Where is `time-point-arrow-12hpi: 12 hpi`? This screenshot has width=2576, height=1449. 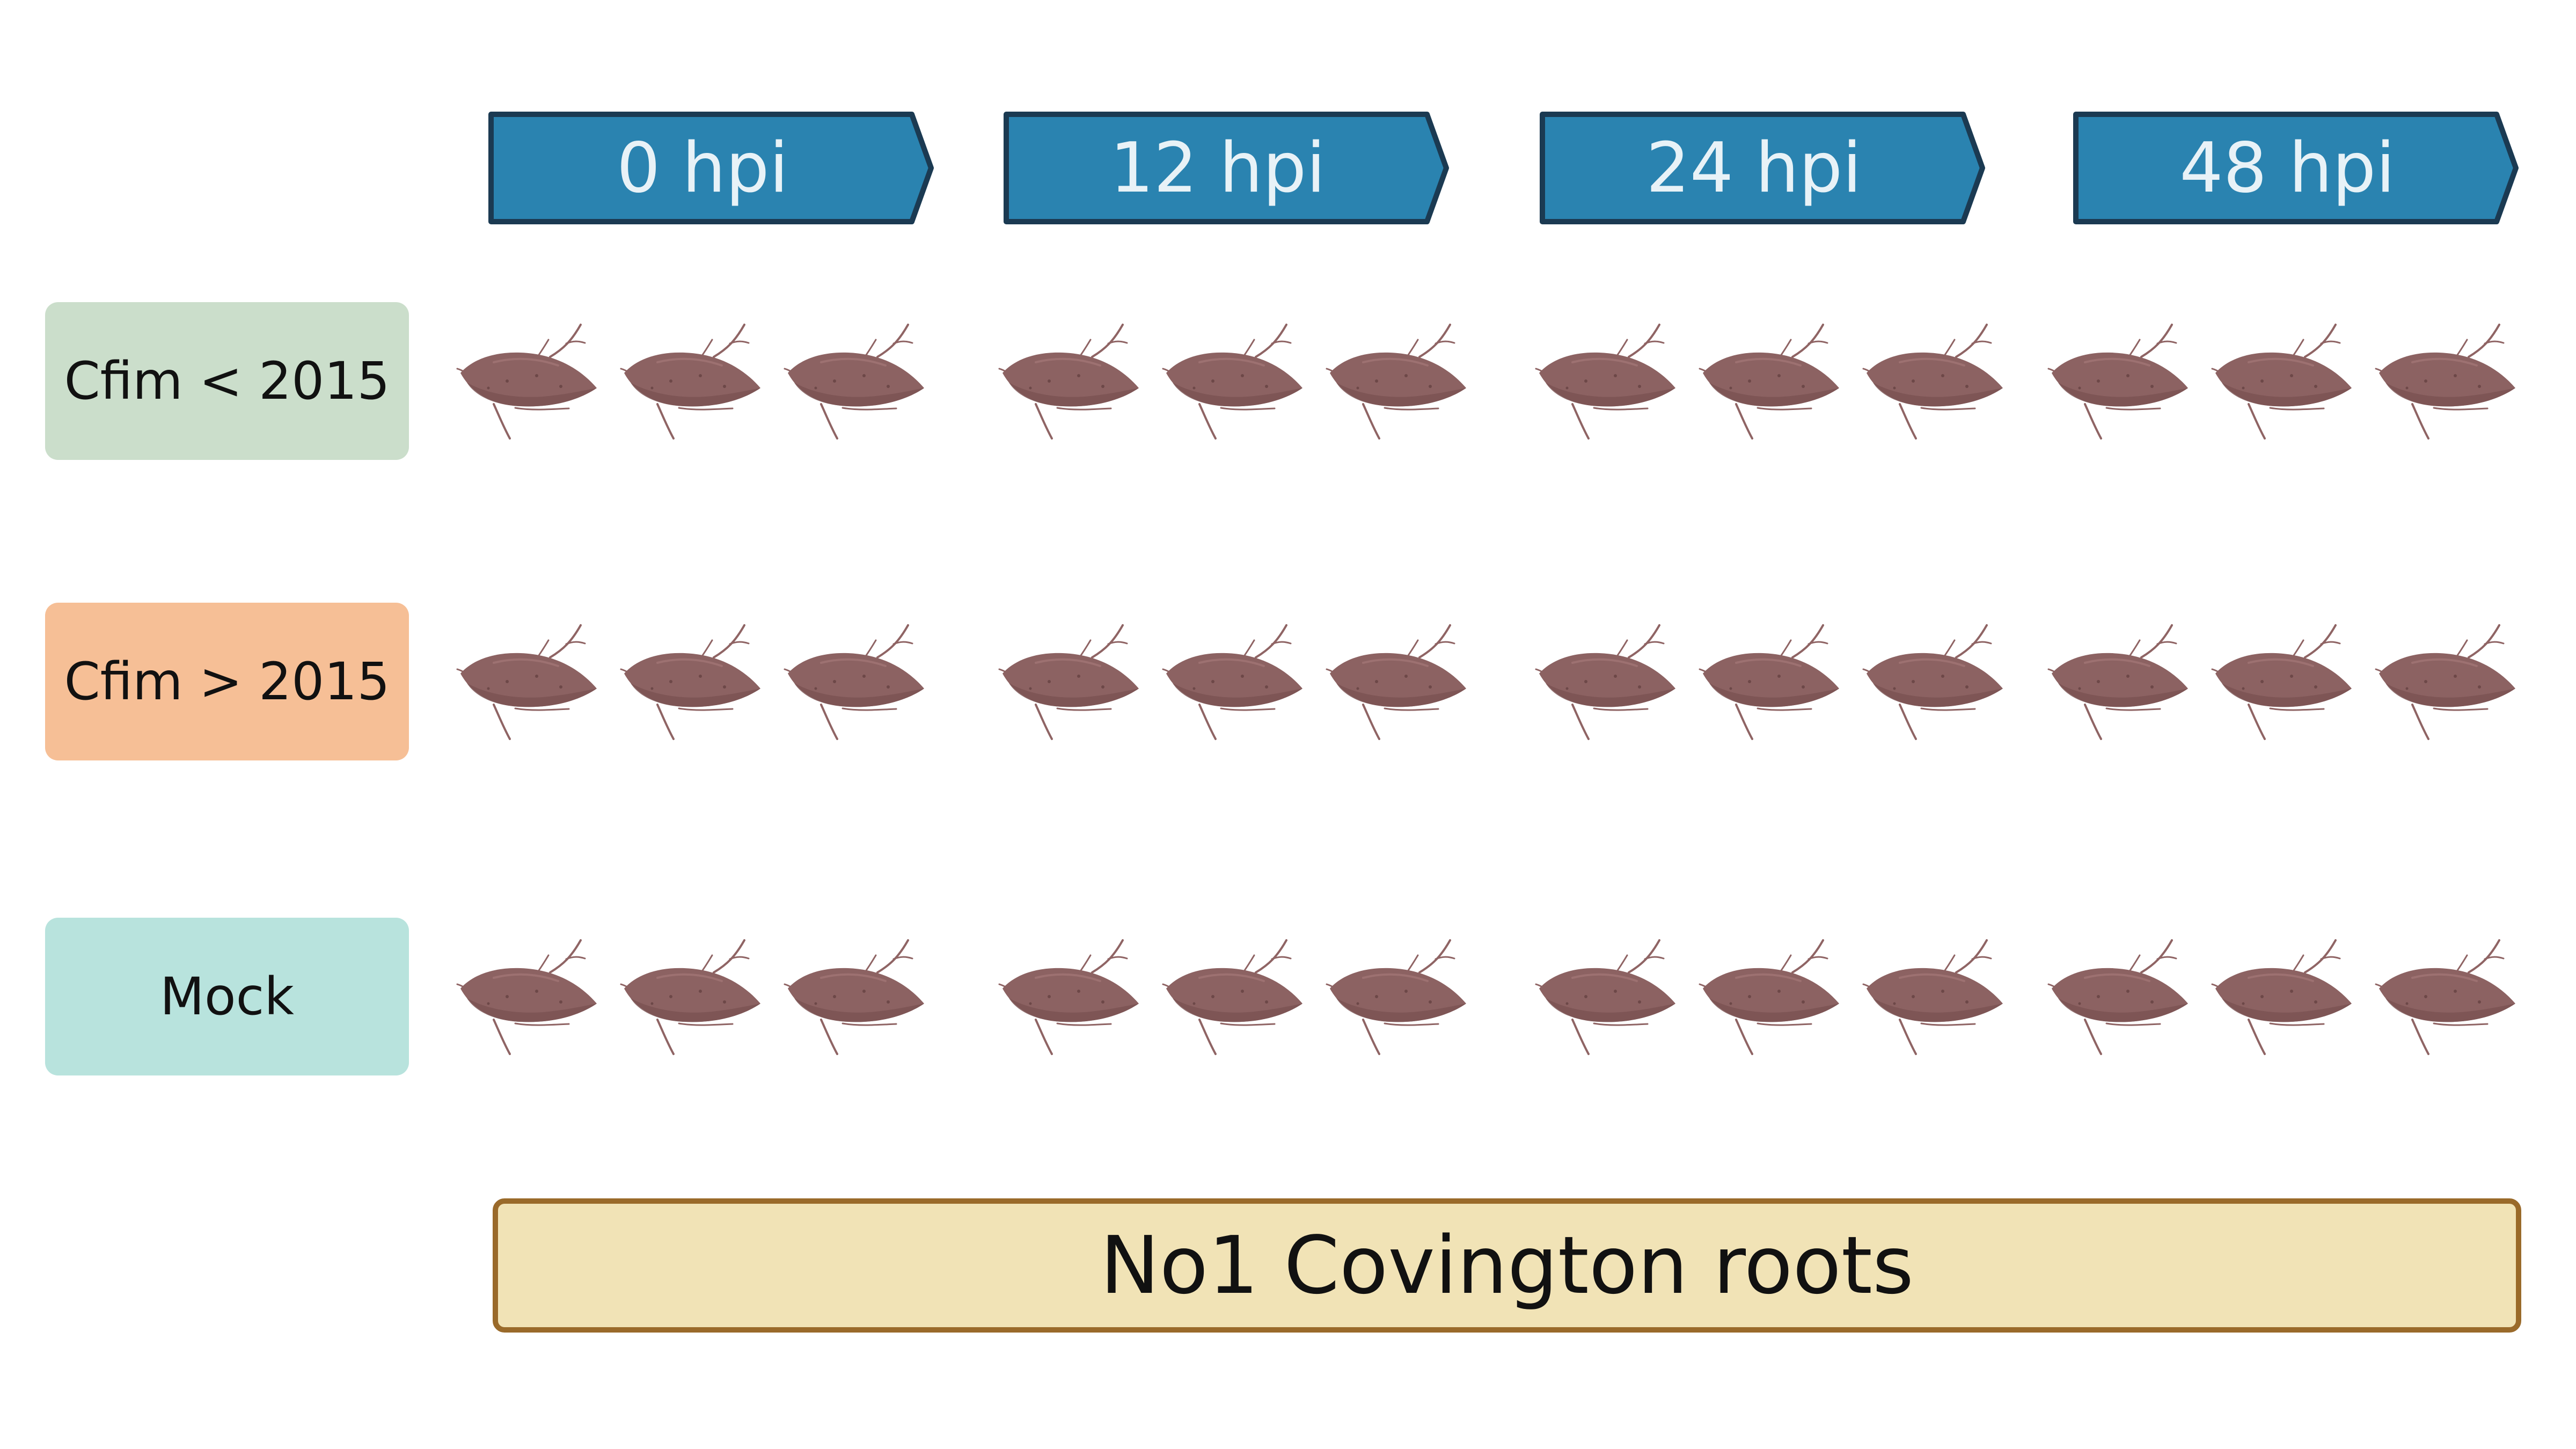 time-point-arrow-12hpi: 12 hpi is located at coordinates (1226, 168).